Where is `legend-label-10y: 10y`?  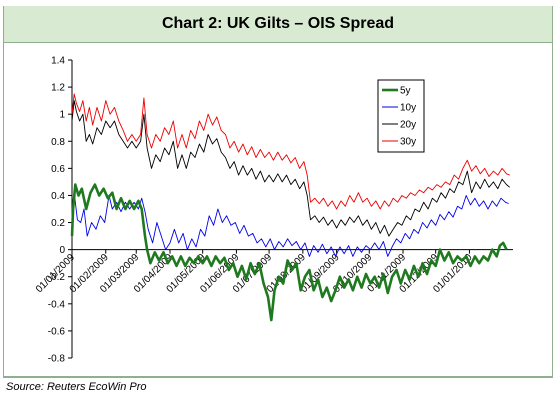
legend-label-10y: 10y is located at coordinates (408, 108).